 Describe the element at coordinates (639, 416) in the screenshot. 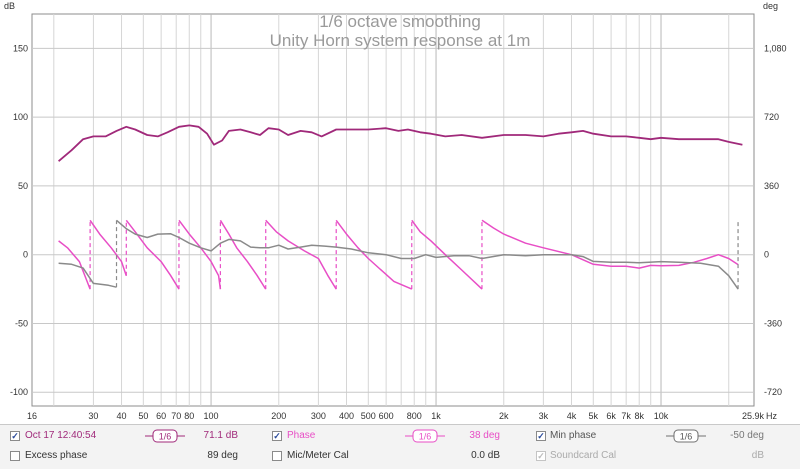

I see `x-tick-label: 8k` at that location.